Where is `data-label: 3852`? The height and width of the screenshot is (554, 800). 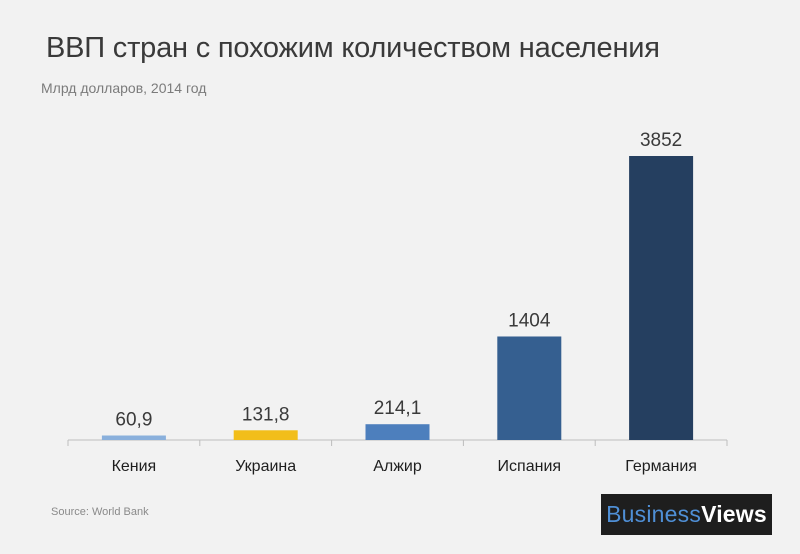 data-label: 3852 is located at coordinates (661, 140).